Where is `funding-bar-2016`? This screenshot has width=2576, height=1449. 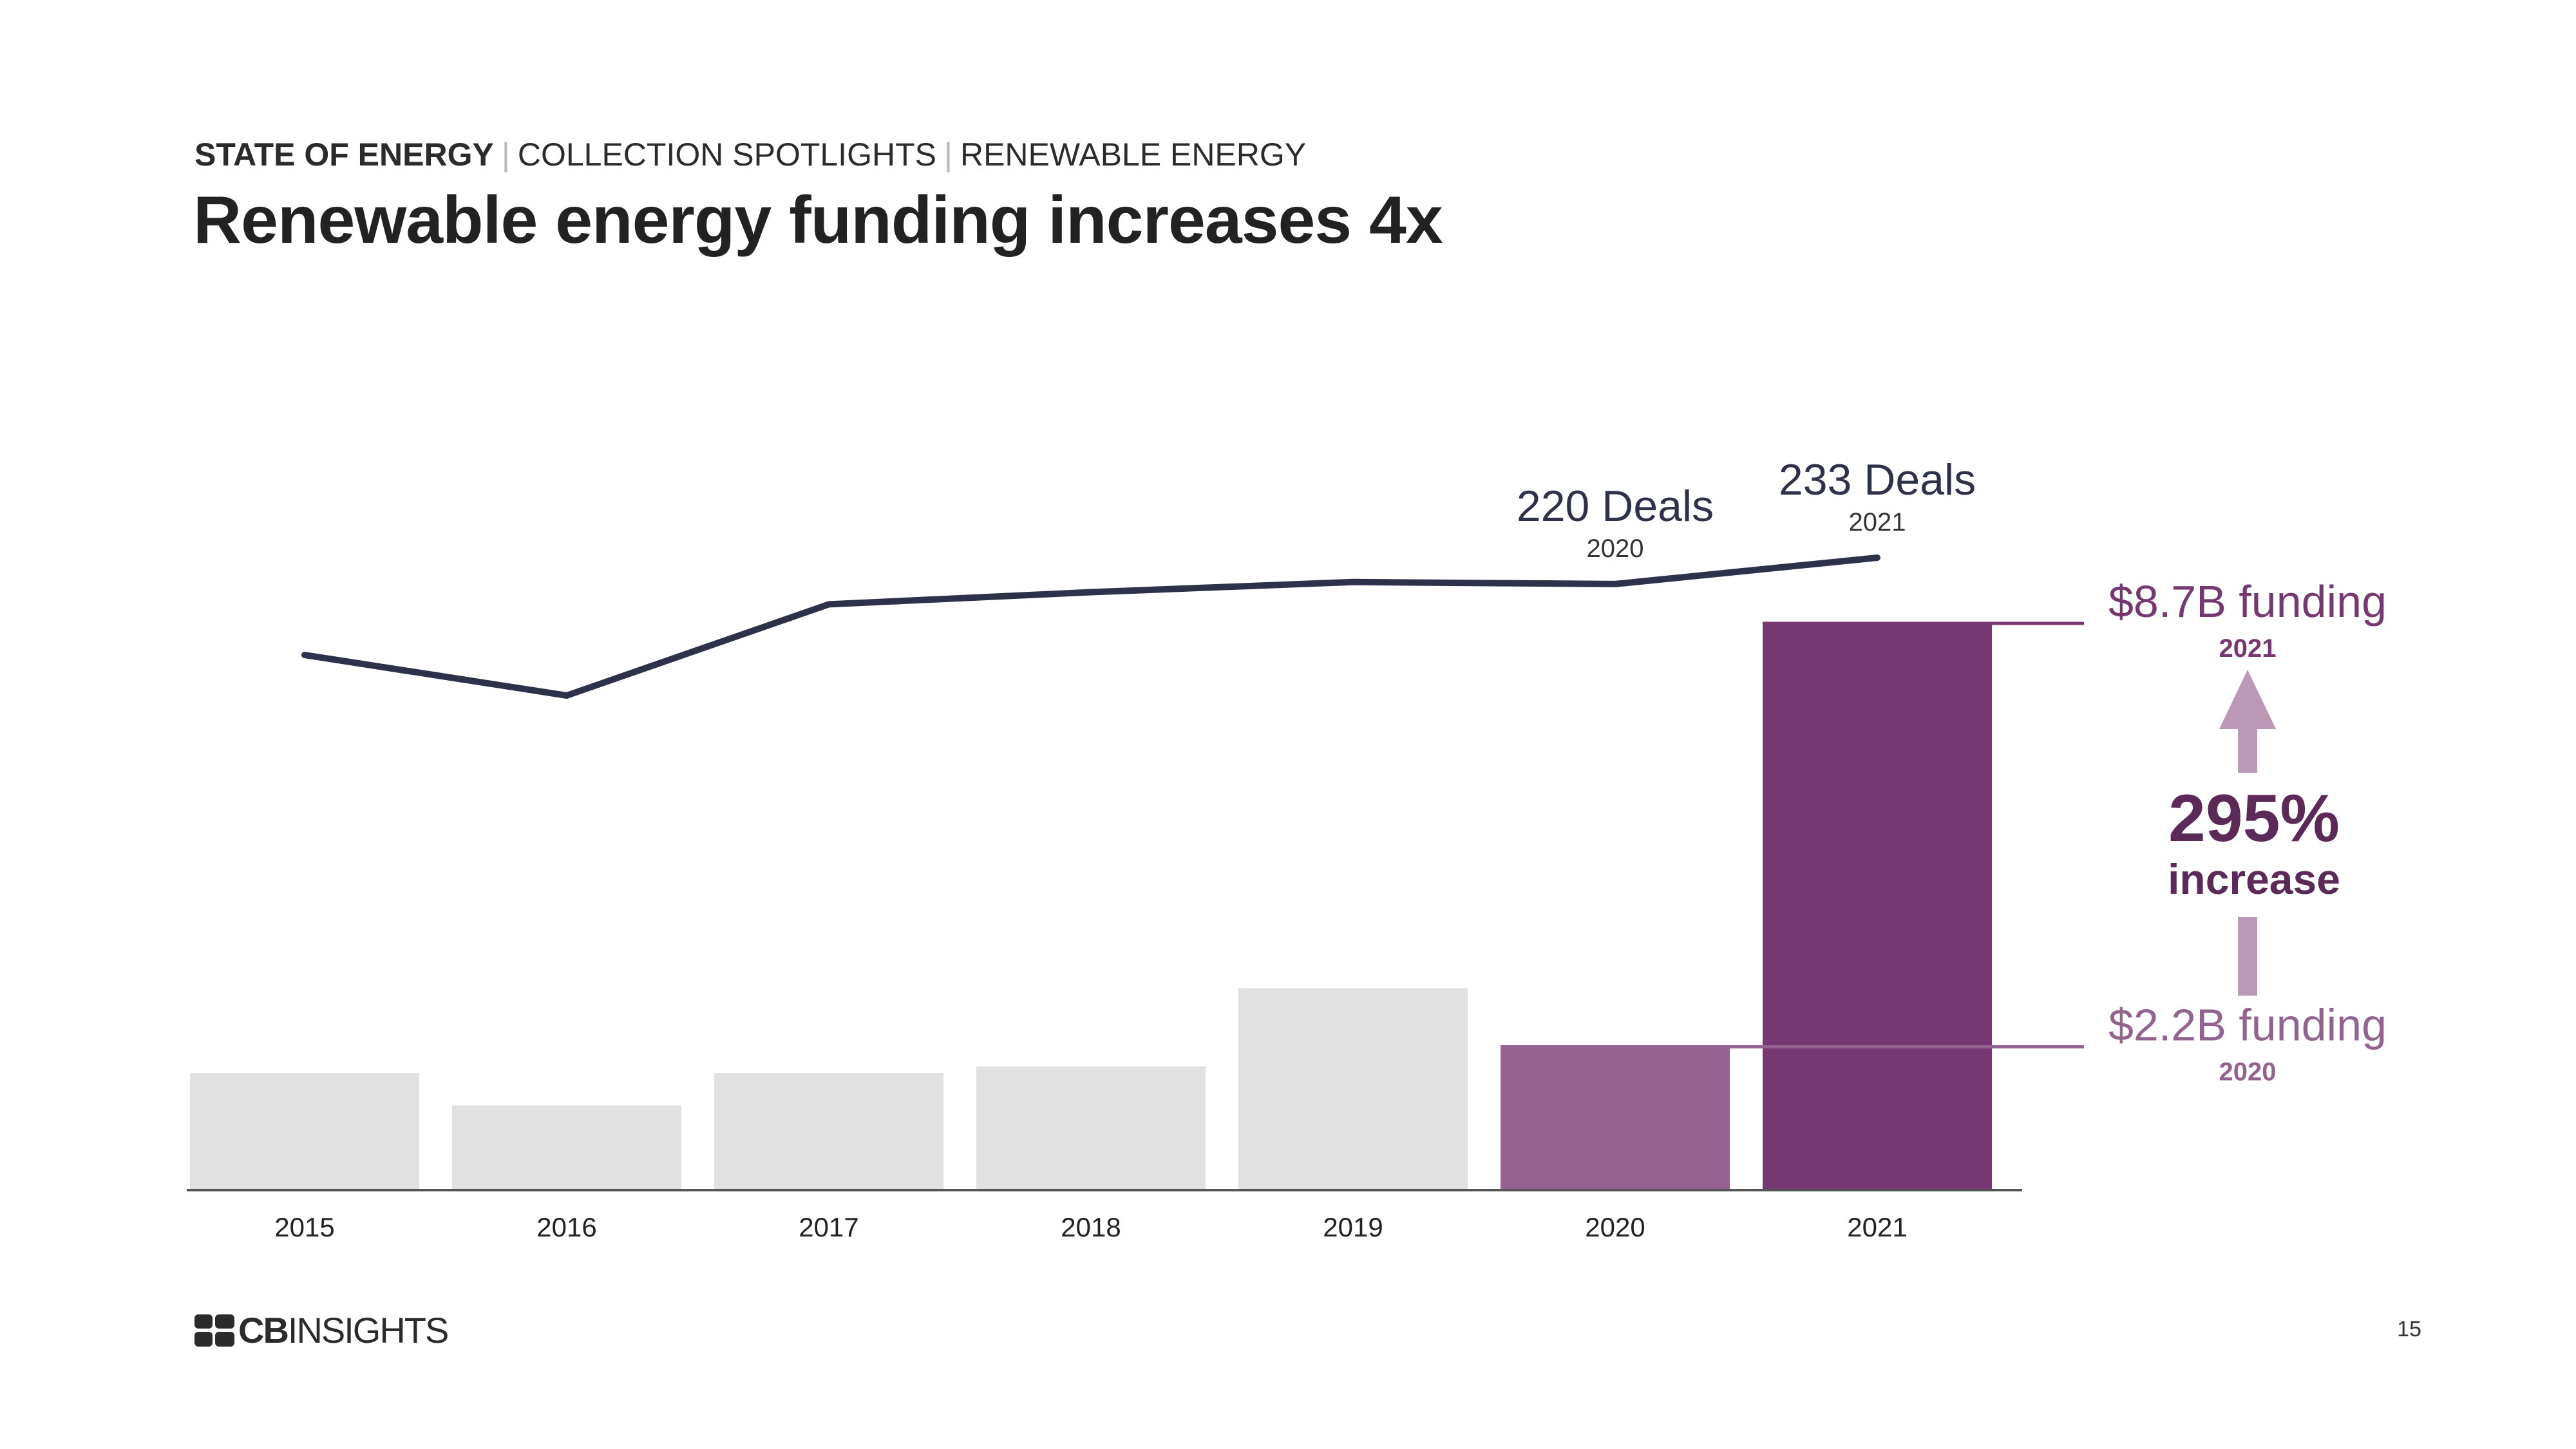 funding-bar-2016 is located at coordinates (566, 1147).